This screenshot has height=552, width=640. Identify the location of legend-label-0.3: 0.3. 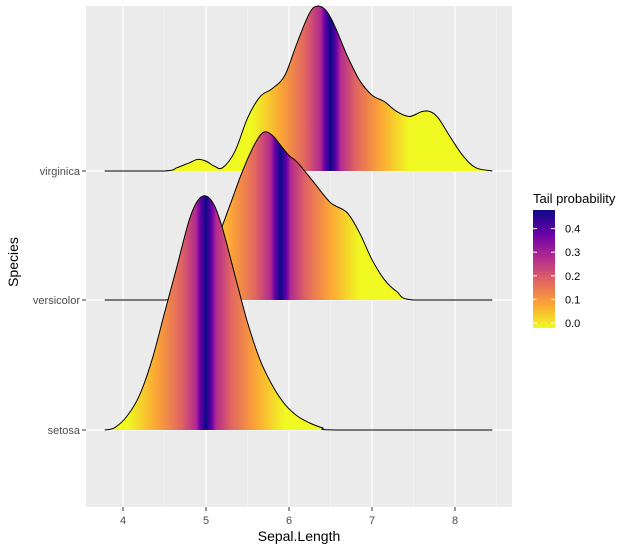
(572, 253).